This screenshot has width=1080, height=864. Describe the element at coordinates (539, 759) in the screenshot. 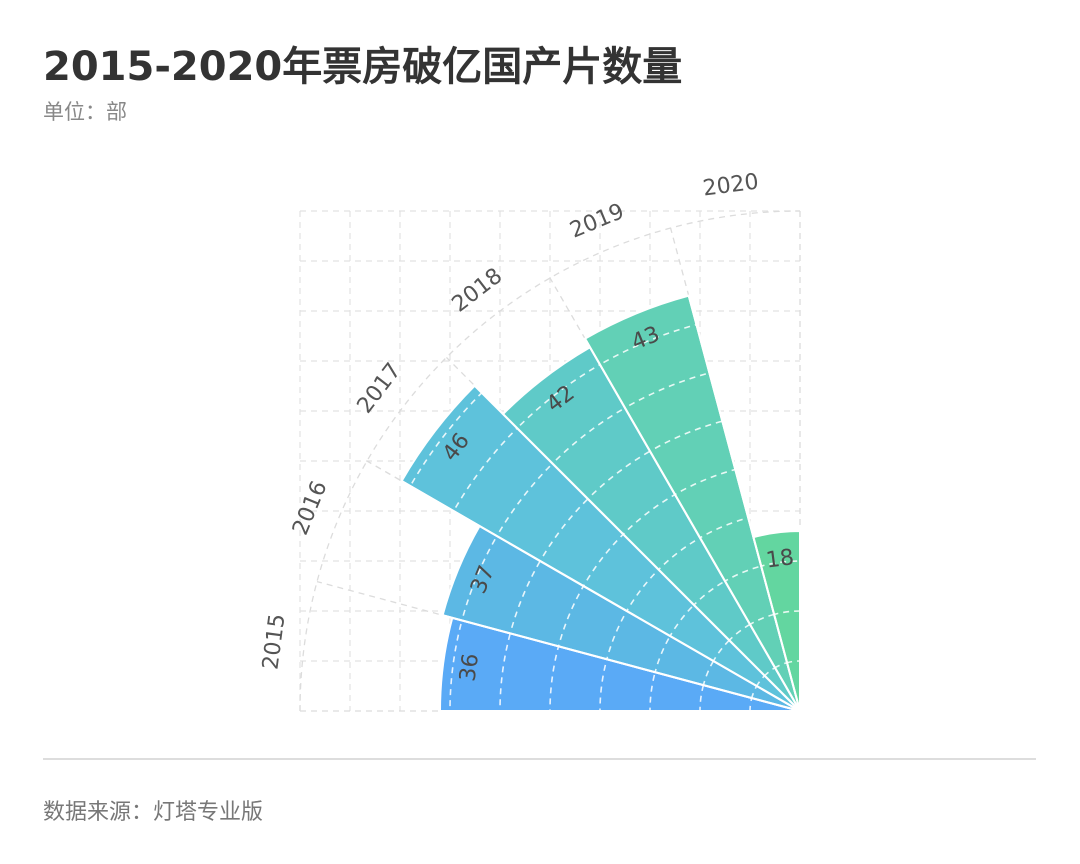

I see `footer-divider` at that location.